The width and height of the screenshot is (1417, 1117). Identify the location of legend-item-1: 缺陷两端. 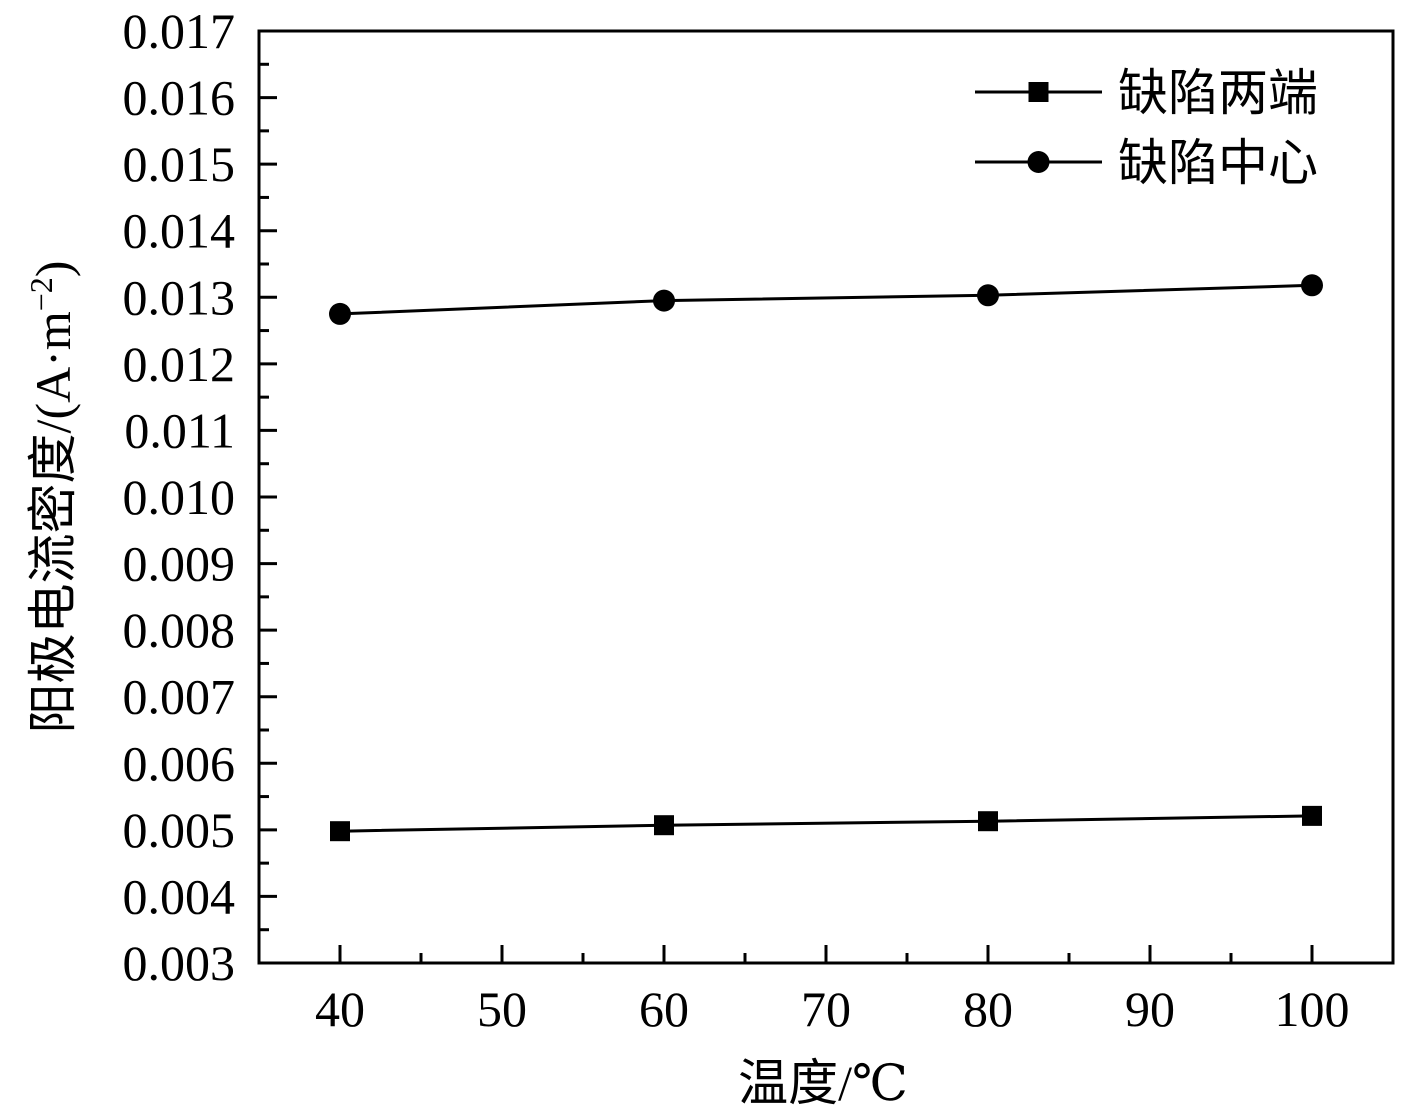
(1146, 93).